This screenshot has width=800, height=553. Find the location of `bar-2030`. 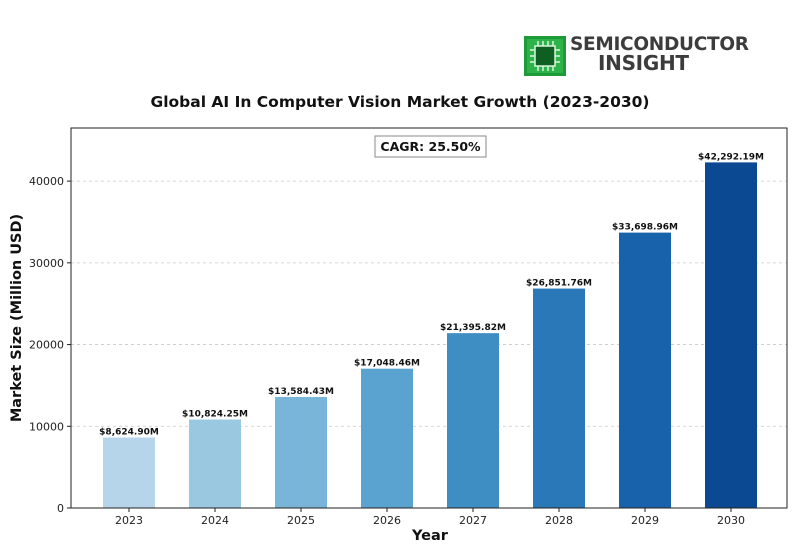

bar-2030 is located at coordinates (731, 335).